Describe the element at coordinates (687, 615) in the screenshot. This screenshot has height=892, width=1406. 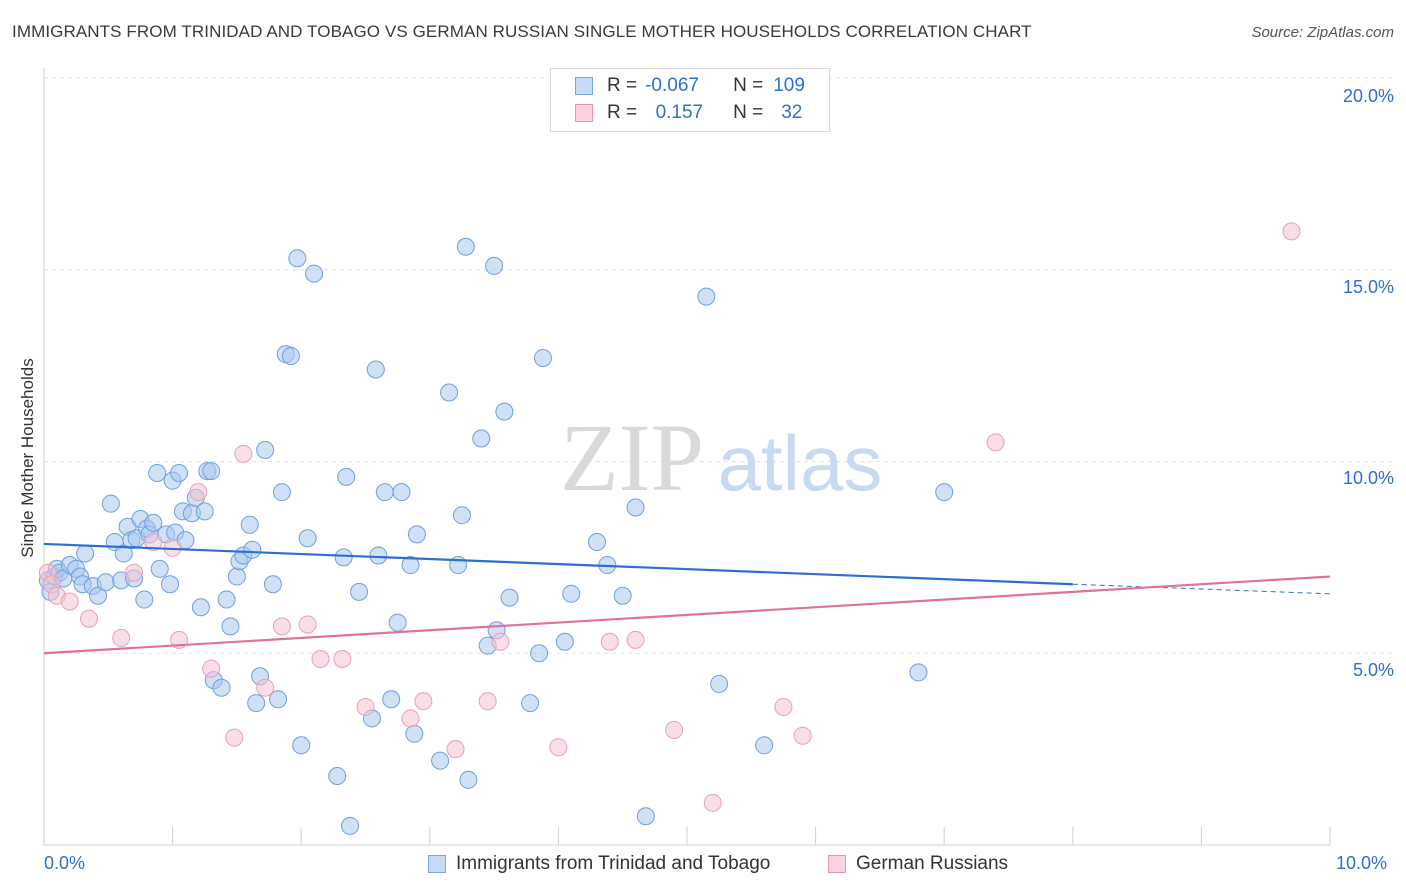
I see `trend-line-german-russian` at that location.